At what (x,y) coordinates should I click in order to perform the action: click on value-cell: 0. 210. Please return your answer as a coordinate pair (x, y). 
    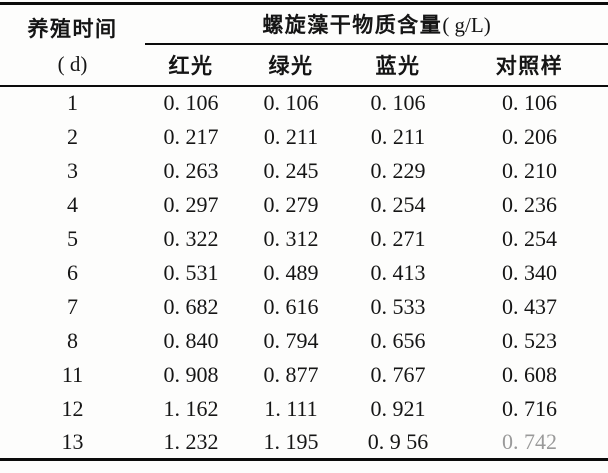
    Looking at the image, I should click on (530, 170).